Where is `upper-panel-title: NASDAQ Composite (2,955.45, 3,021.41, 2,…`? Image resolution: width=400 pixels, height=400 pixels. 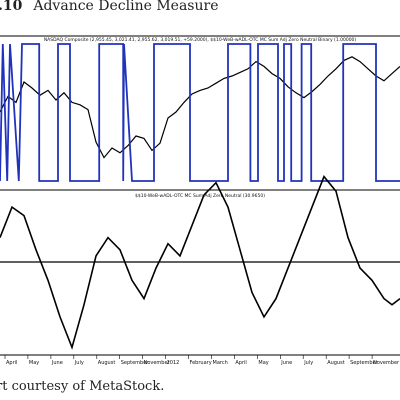
upper-panel-title: NASDAQ Composite (2,955.45, 3,021.41, 2,… is located at coordinates (200, 40).